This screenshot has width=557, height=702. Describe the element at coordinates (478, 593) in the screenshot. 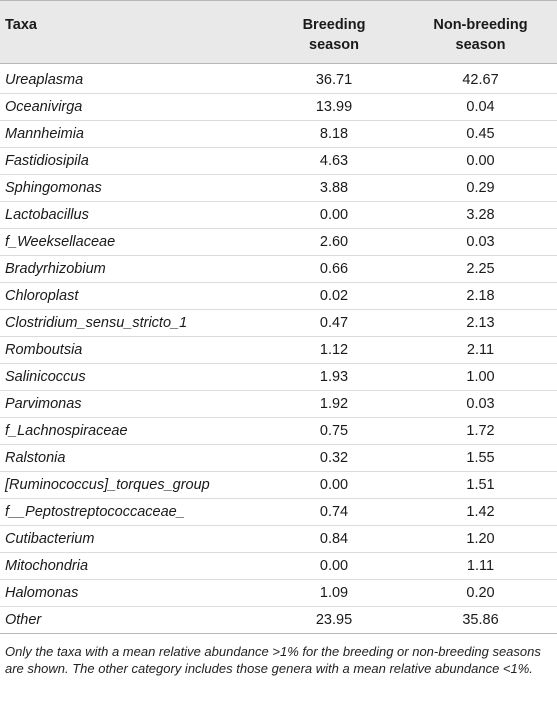

I see `nonbreeding-value-cell: 0.20` at that location.